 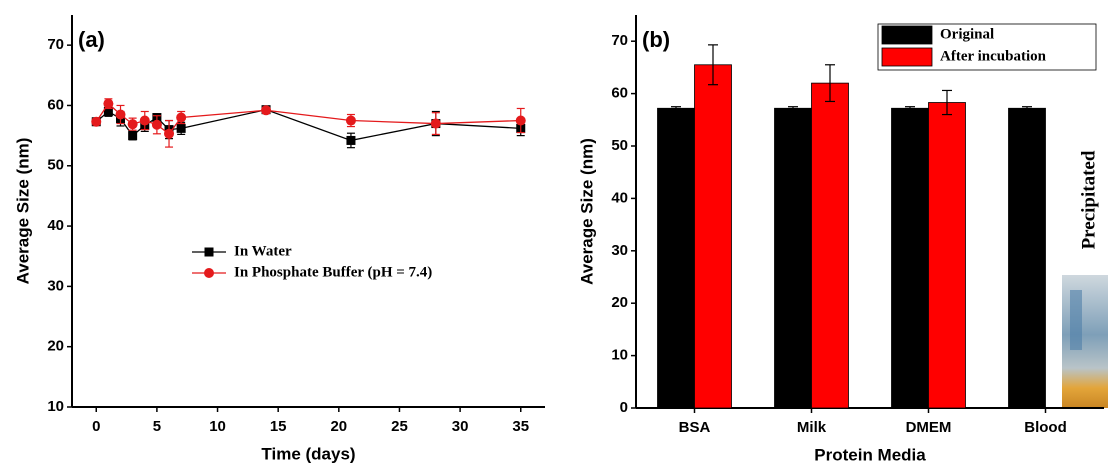 I want to click on x-tick-label: 30, so click(x=460, y=426).